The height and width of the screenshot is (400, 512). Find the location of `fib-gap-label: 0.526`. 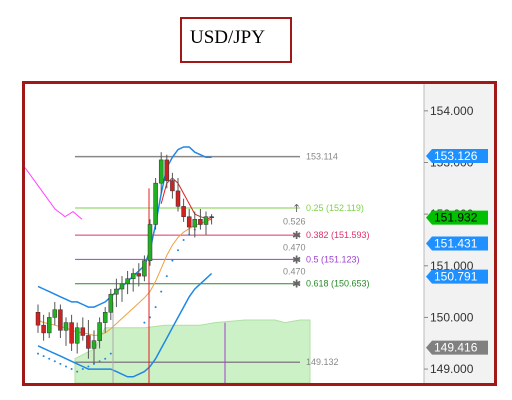

fib-gap-label: 0.526 is located at coordinates (294, 222).